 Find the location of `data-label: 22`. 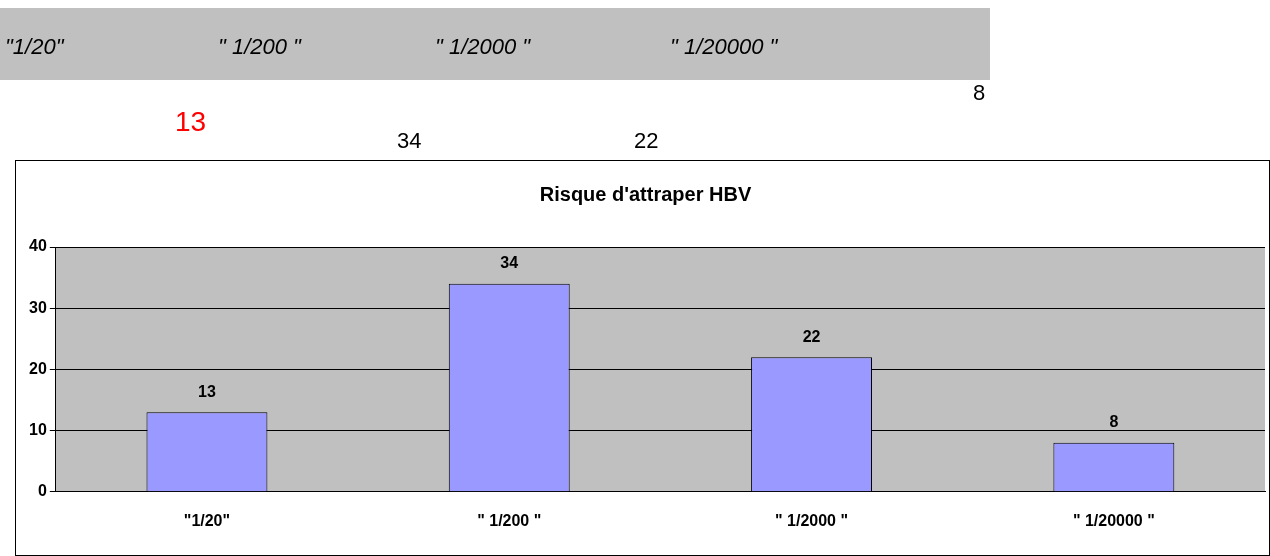

data-label: 22 is located at coordinates (811, 336).